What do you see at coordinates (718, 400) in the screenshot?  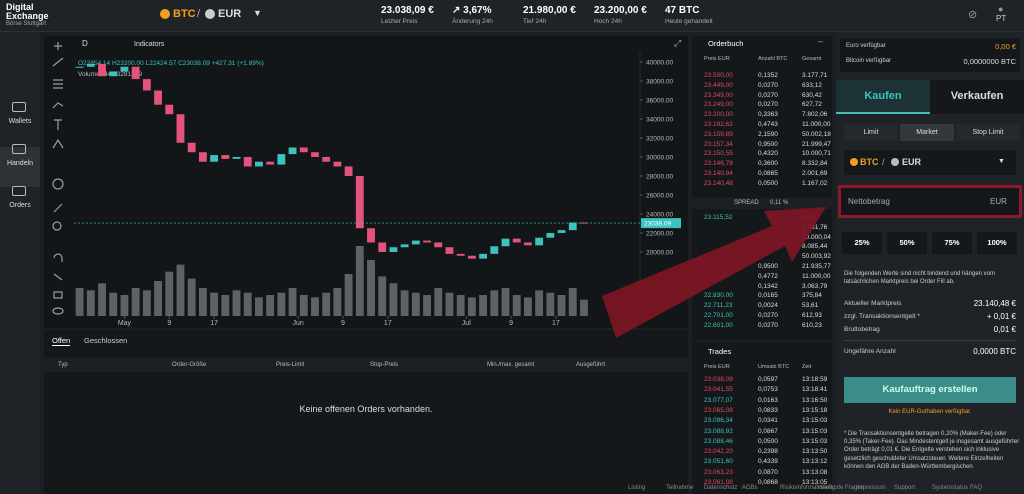 I see `table-cell: 23.077,07` at bounding box center [718, 400].